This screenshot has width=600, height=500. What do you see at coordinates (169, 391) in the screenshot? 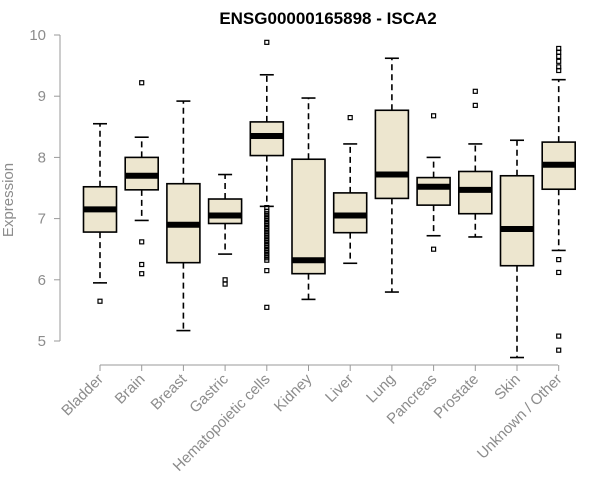
I see `x-tick-label: Breast` at bounding box center [169, 391].